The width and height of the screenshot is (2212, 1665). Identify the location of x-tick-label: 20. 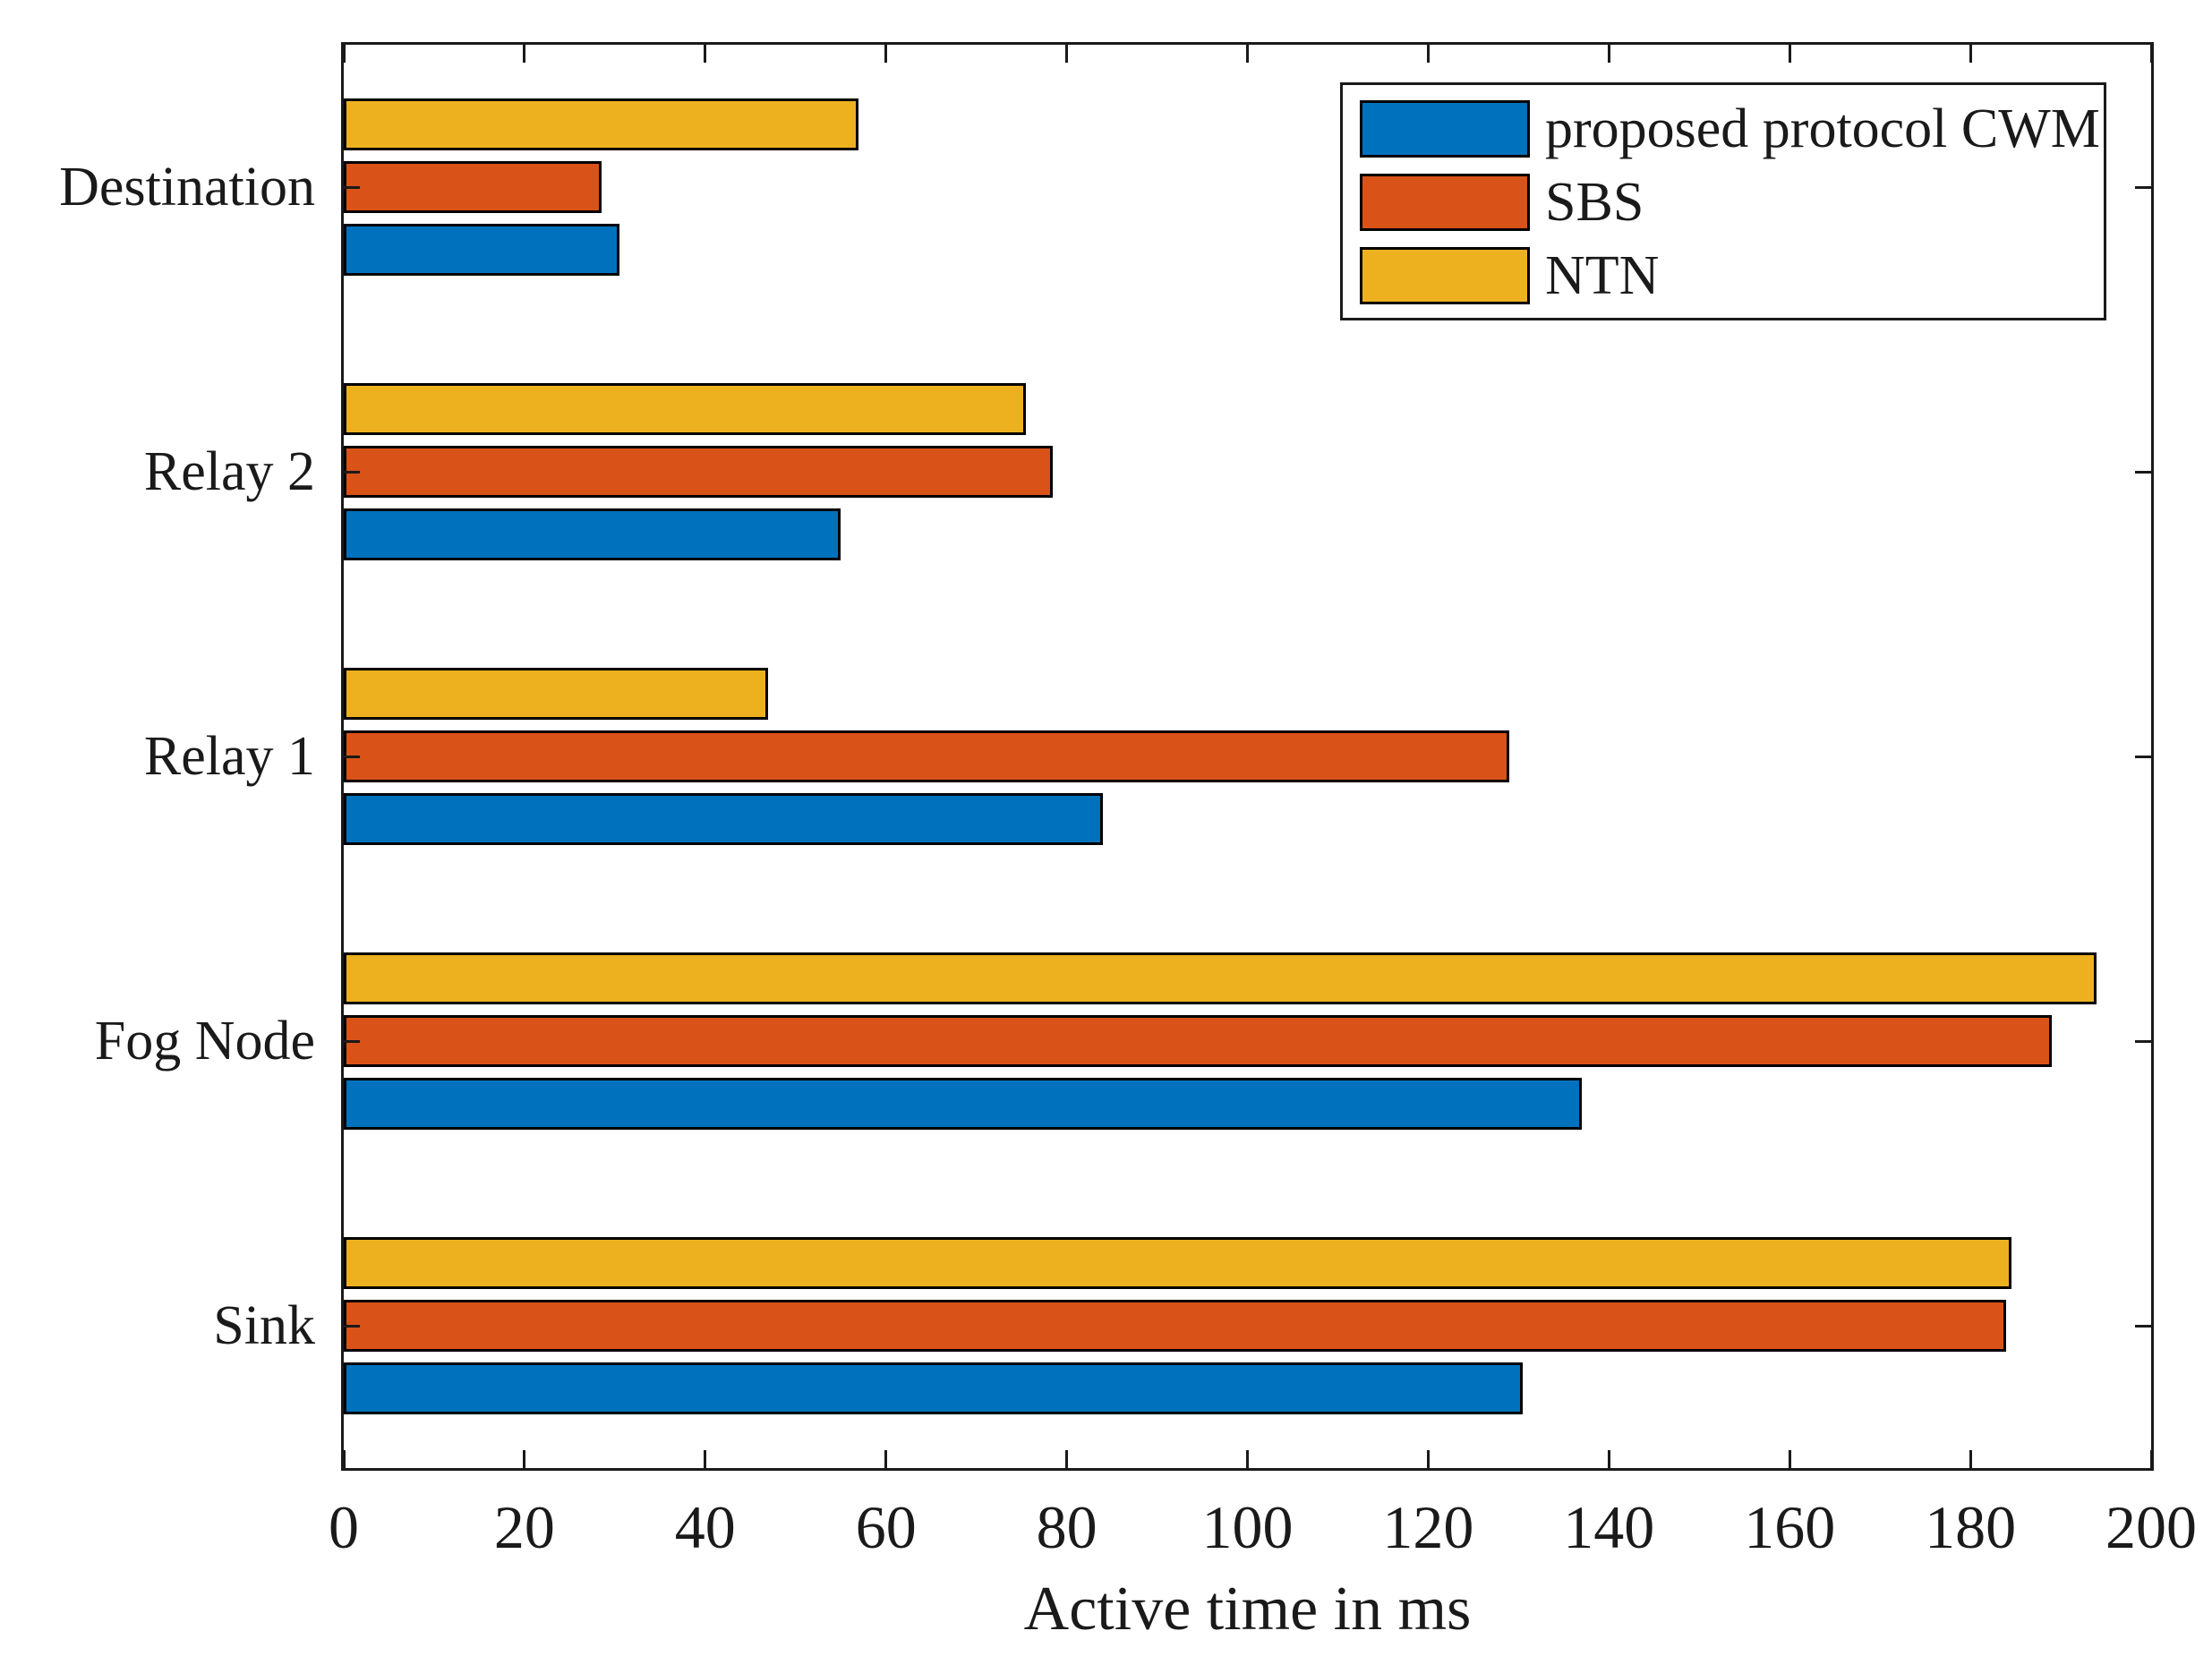
(524, 1527).